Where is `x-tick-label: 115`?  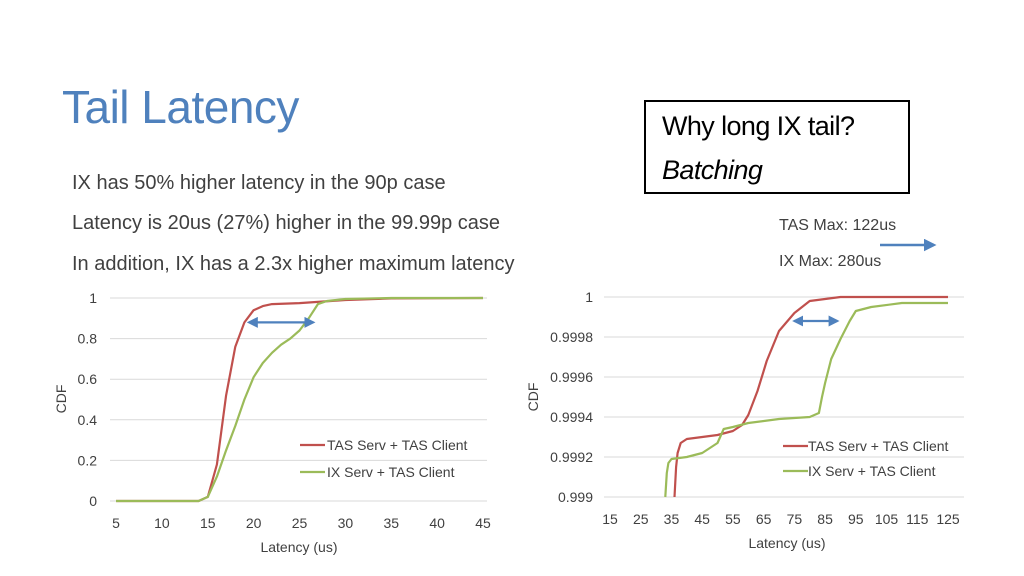
x-tick-label: 115 is located at coordinates (917, 519).